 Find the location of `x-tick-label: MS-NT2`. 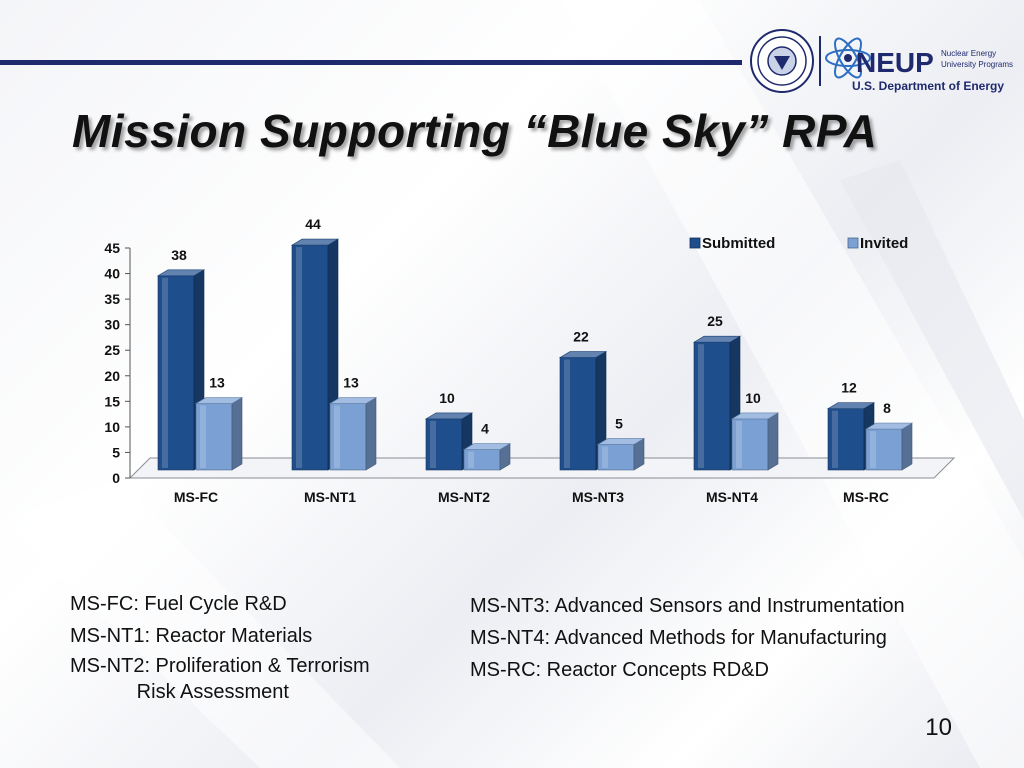

x-tick-label: MS-NT2 is located at coordinates (464, 497).